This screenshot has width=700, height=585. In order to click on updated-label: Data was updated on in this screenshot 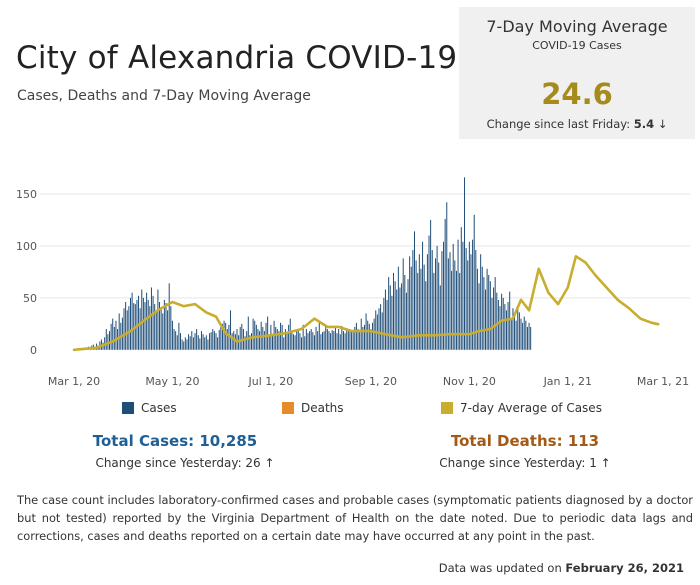, I will do `click(500, 568)`.